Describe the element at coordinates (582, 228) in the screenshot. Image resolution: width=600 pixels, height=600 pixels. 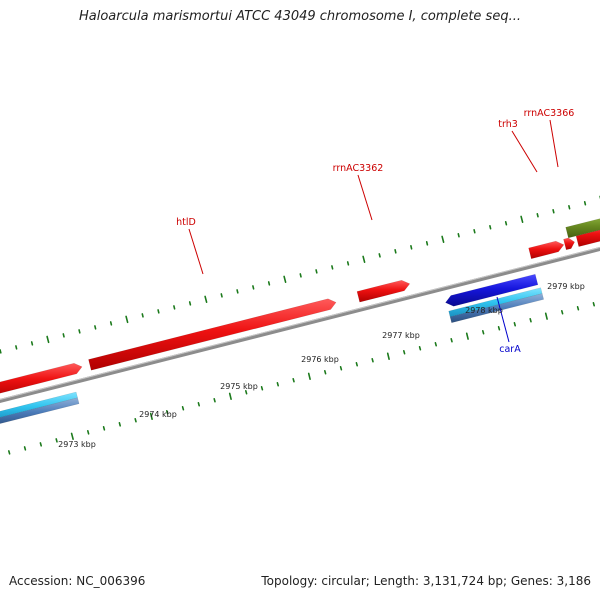
I see `trna-feature` at that location.